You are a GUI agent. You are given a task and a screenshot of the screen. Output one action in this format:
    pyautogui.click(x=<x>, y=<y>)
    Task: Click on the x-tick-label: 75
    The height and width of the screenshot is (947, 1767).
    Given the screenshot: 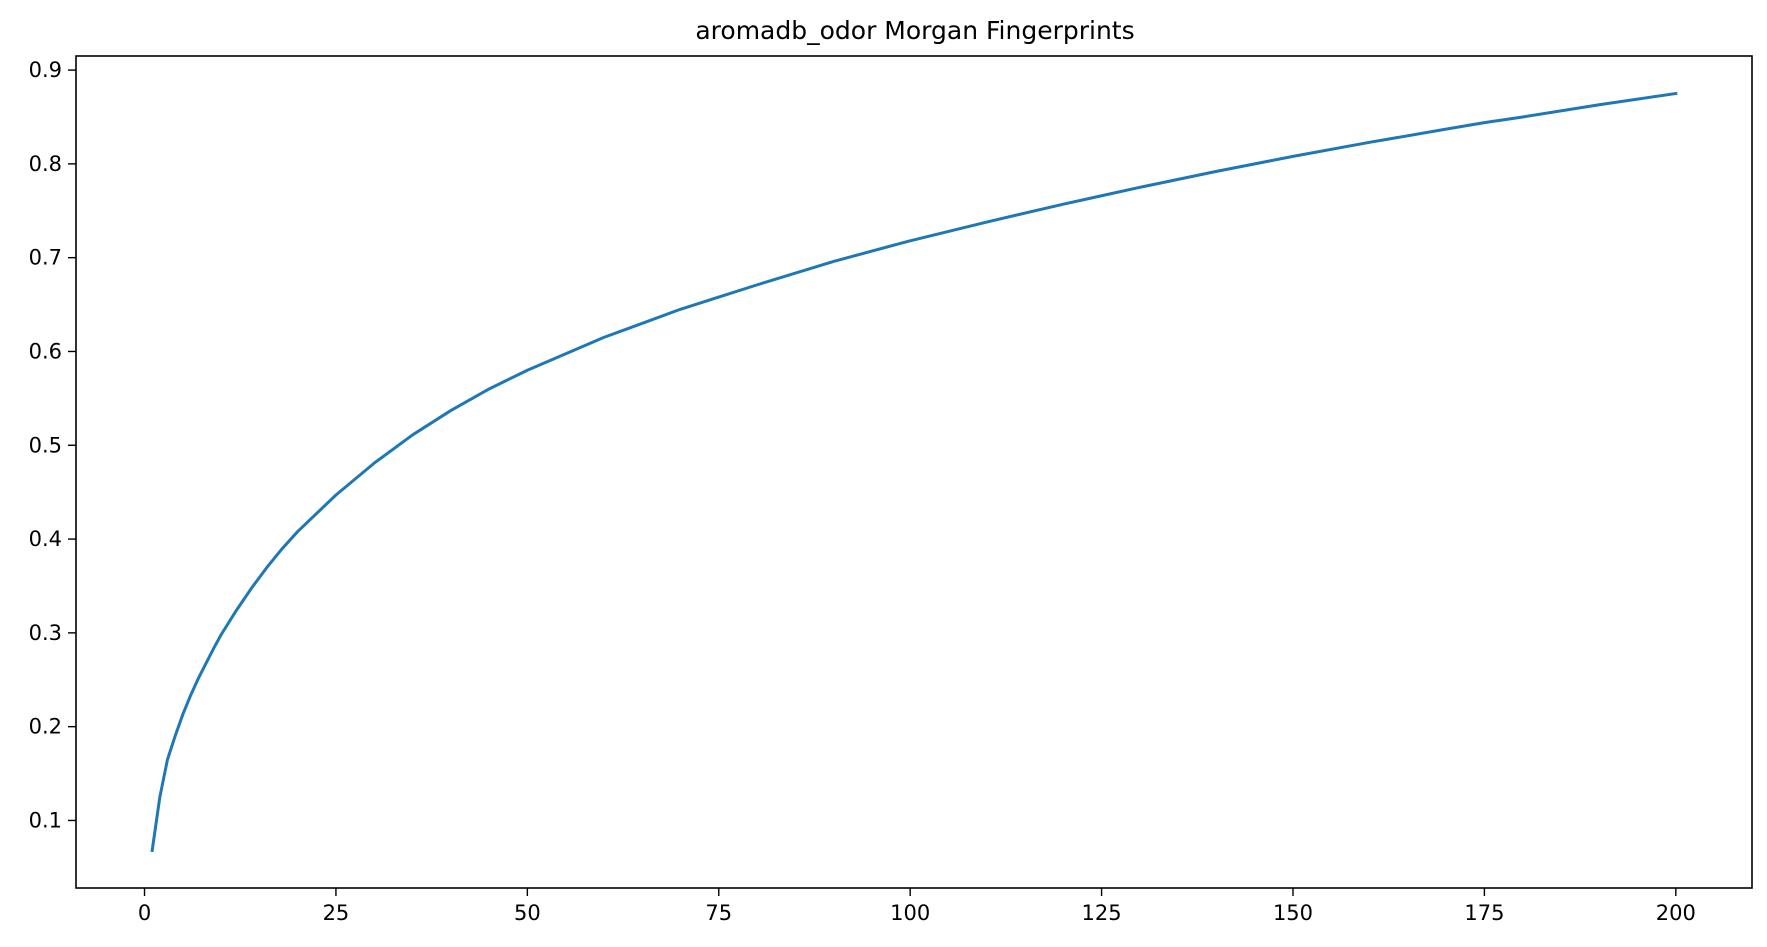 What is the action you would take?
    pyautogui.click(x=718, y=913)
    